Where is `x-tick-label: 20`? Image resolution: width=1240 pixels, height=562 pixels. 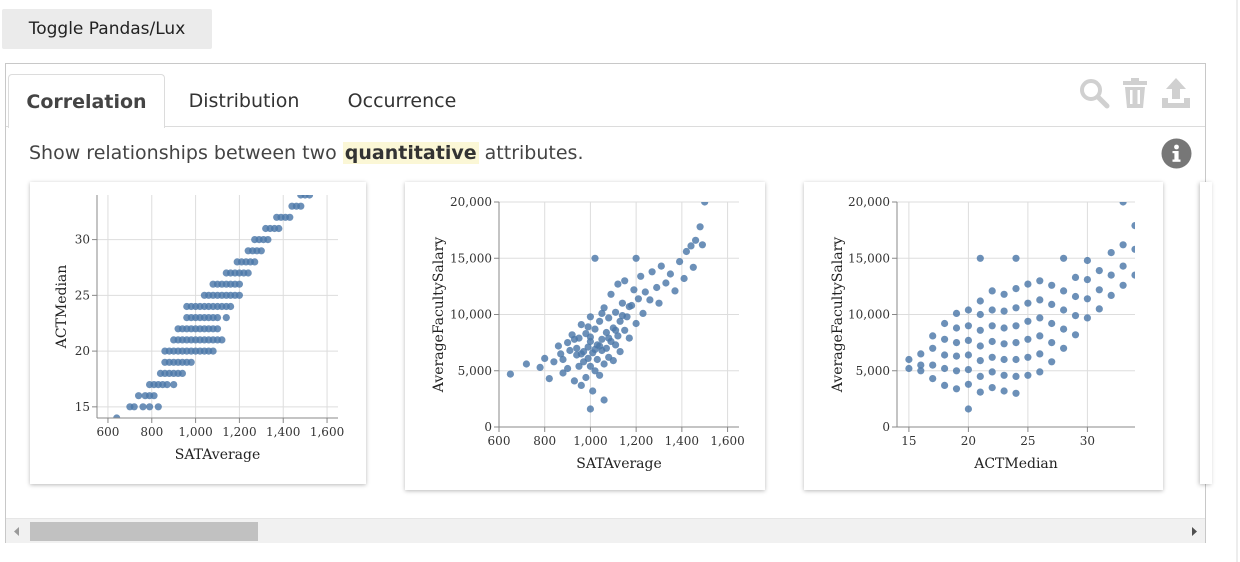 x-tick-label: 20 is located at coordinates (968, 441).